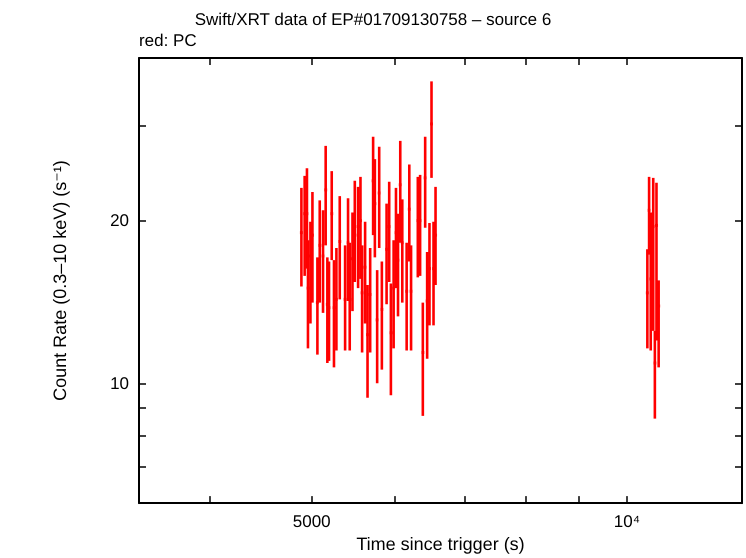 The height and width of the screenshot is (558, 746). Describe the element at coordinates (119, 383) in the screenshot. I see `y-tick-label: 10` at that location.